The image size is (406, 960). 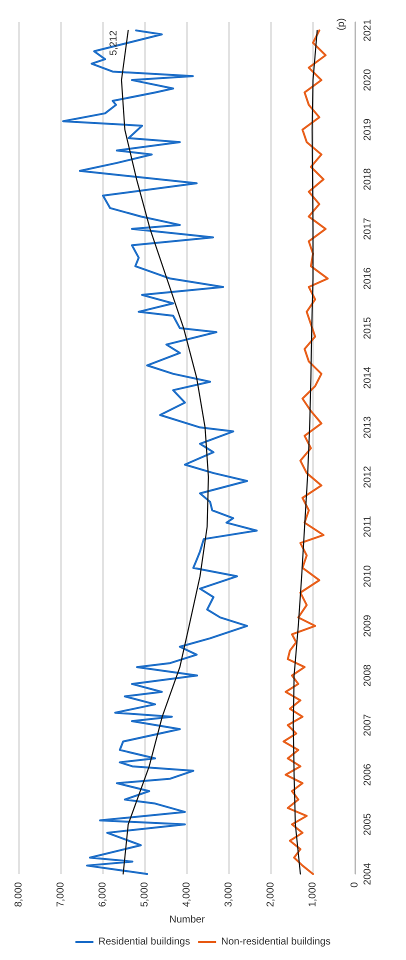 I want to click on legend-label: Non-residential buildings, so click(x=276, y=942).